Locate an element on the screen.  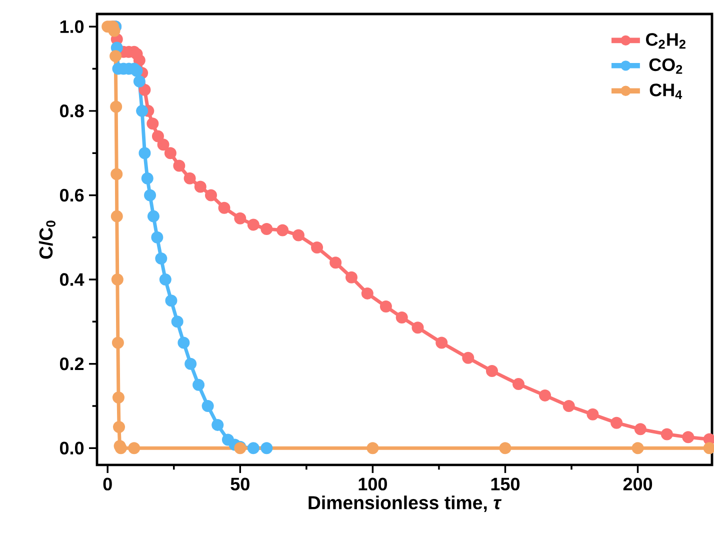
legend-label: C$_{2}$H$_{2}$ is located at coordinates (666, 41).